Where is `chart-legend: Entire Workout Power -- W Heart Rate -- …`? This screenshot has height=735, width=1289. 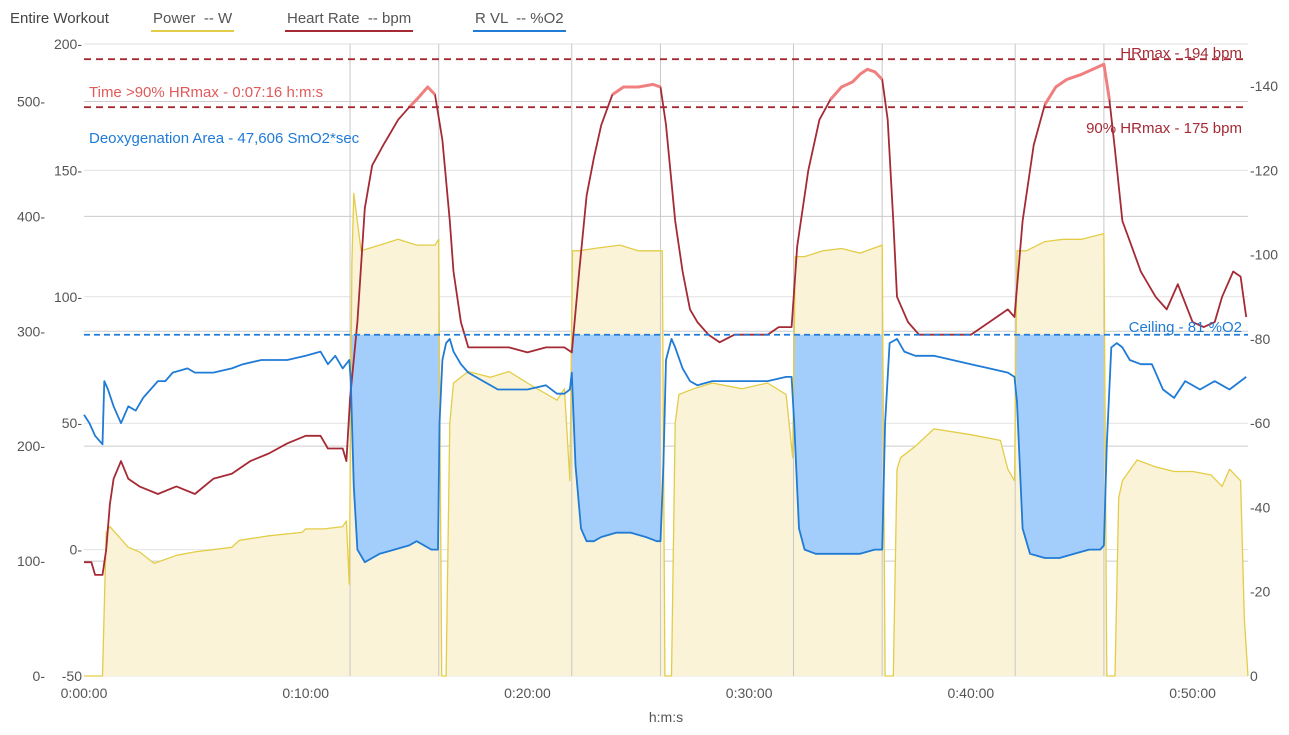
chart-legend: Entire Workout Power -- W Heart Rate -- … is located at coordinates (644, 18).